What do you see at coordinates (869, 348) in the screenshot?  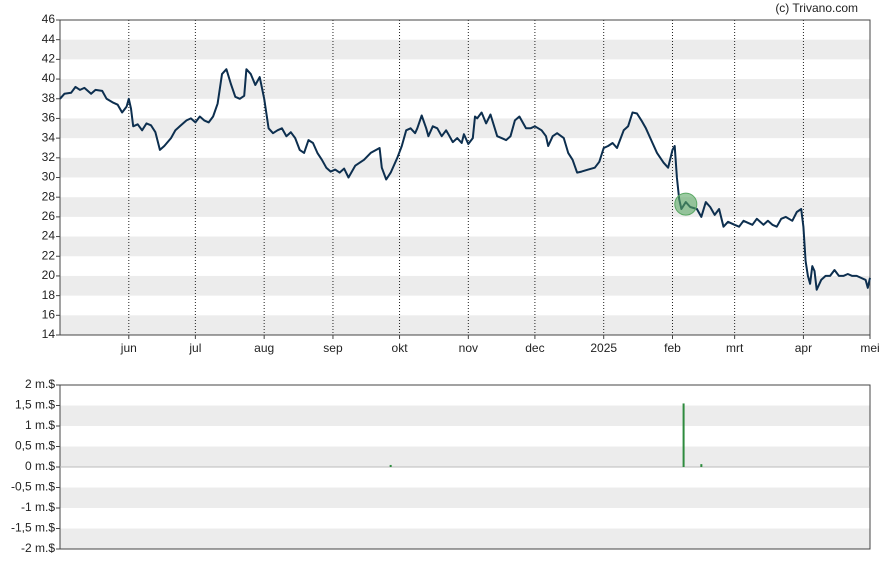 I see `x-tick-label: mei` at bounding box center [869, 348].